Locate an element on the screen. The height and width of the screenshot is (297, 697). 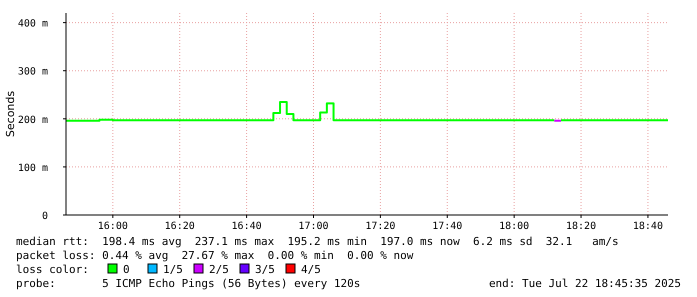
text: packet loss: 0.44 % avg 27.67 % max 0.00 % min 0.00 % now is located at coordinates (215, 255).